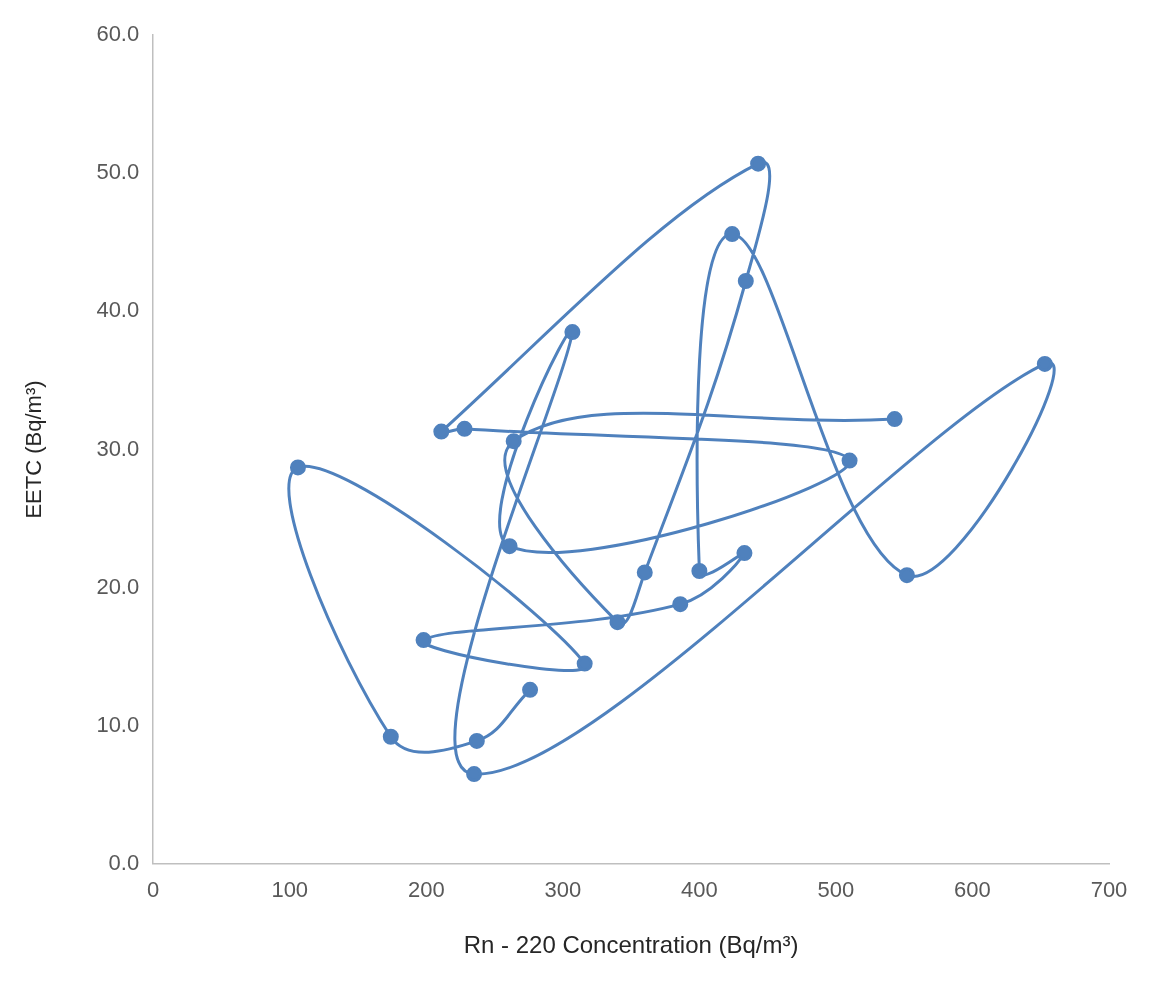  What do you see at coordinates (972, 890) in the screenshot?
I see `x-tick-label: 600` at bounding box center [972, 890].